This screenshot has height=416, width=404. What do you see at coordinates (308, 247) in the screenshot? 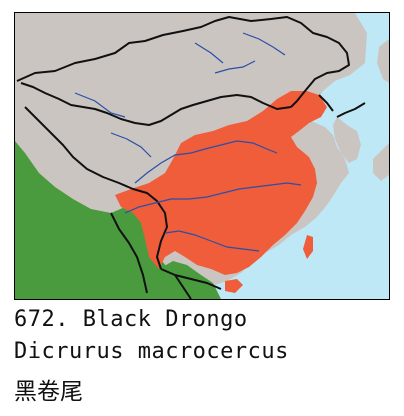
I see `taiwan` at bounding box center [308, 247].